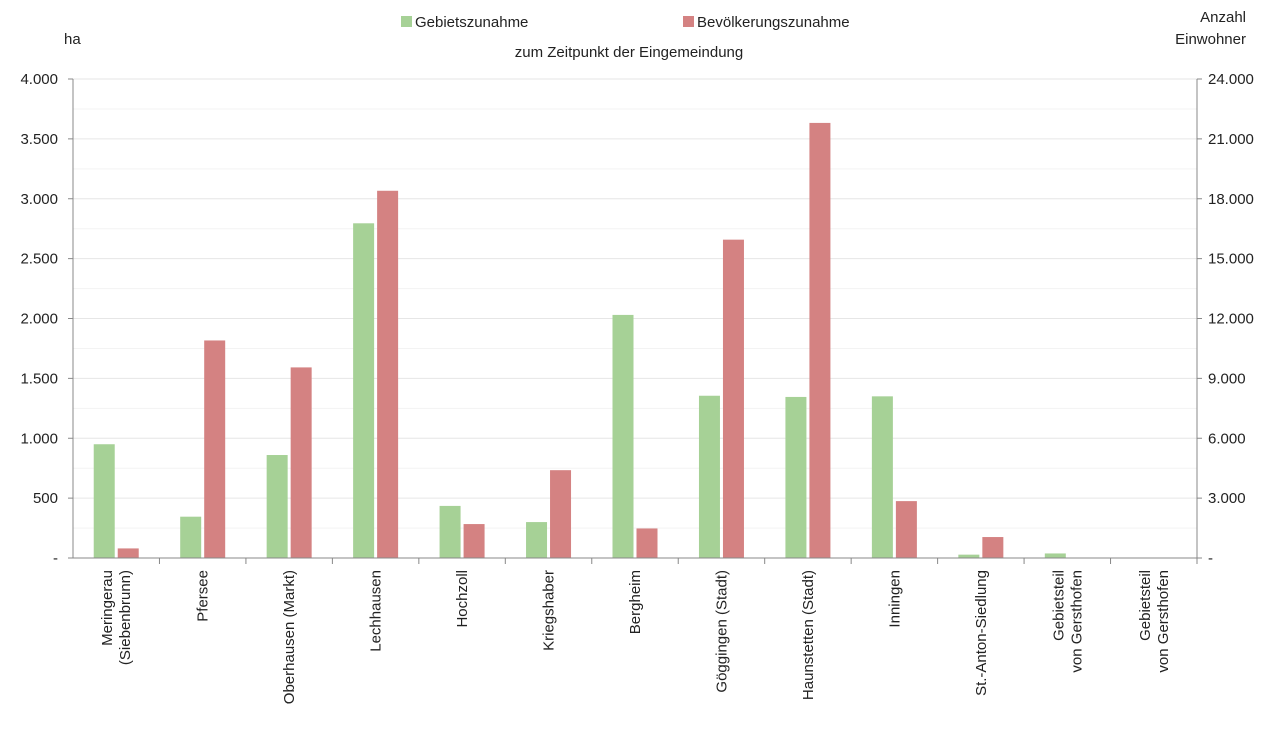 The width and height of the screenshot is (1287, 729). Describe the element at coordinates (1227, 498) in the screenshot. I see `right-tick-label: 3.000` at that location.